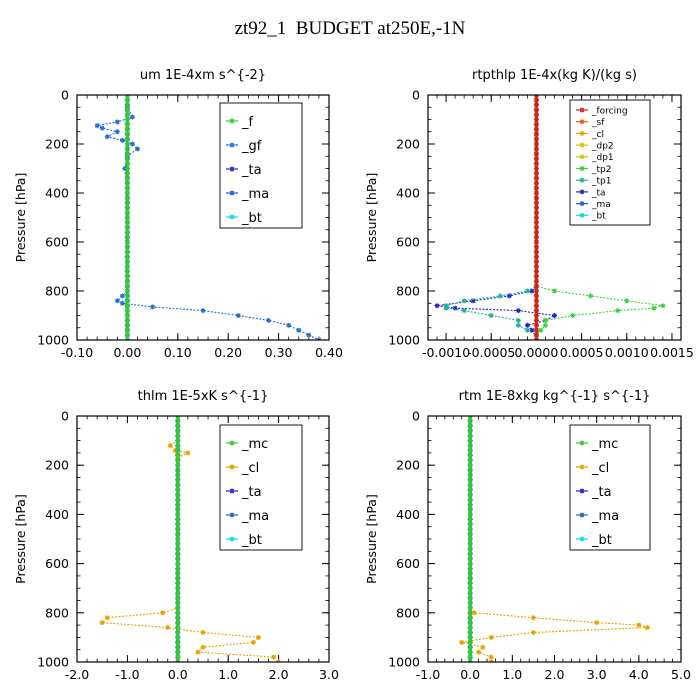 The height and width of the screenshot is (700, 700). What do you see at coordinates (178, 352) in the screenshot?
I see `x-tick-label: 0.10` at bounding box center [178, 352].